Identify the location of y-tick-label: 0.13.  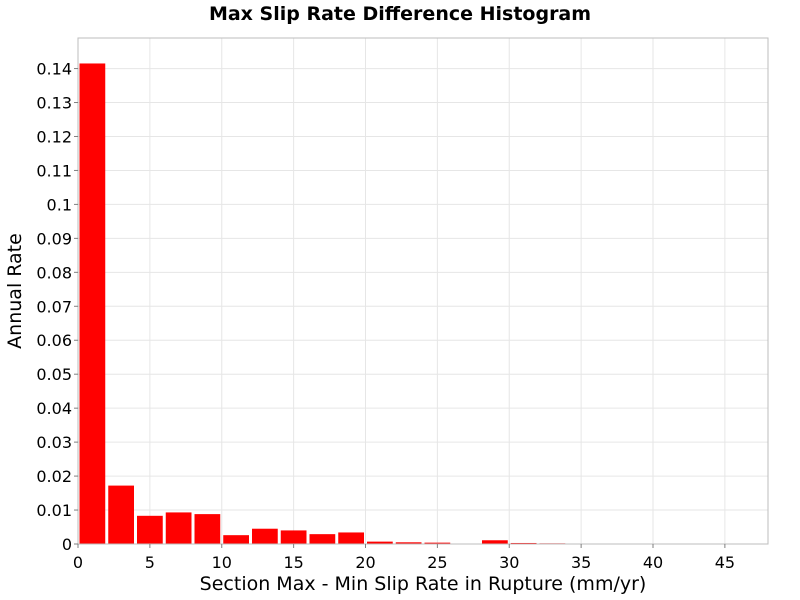
(54, 103).